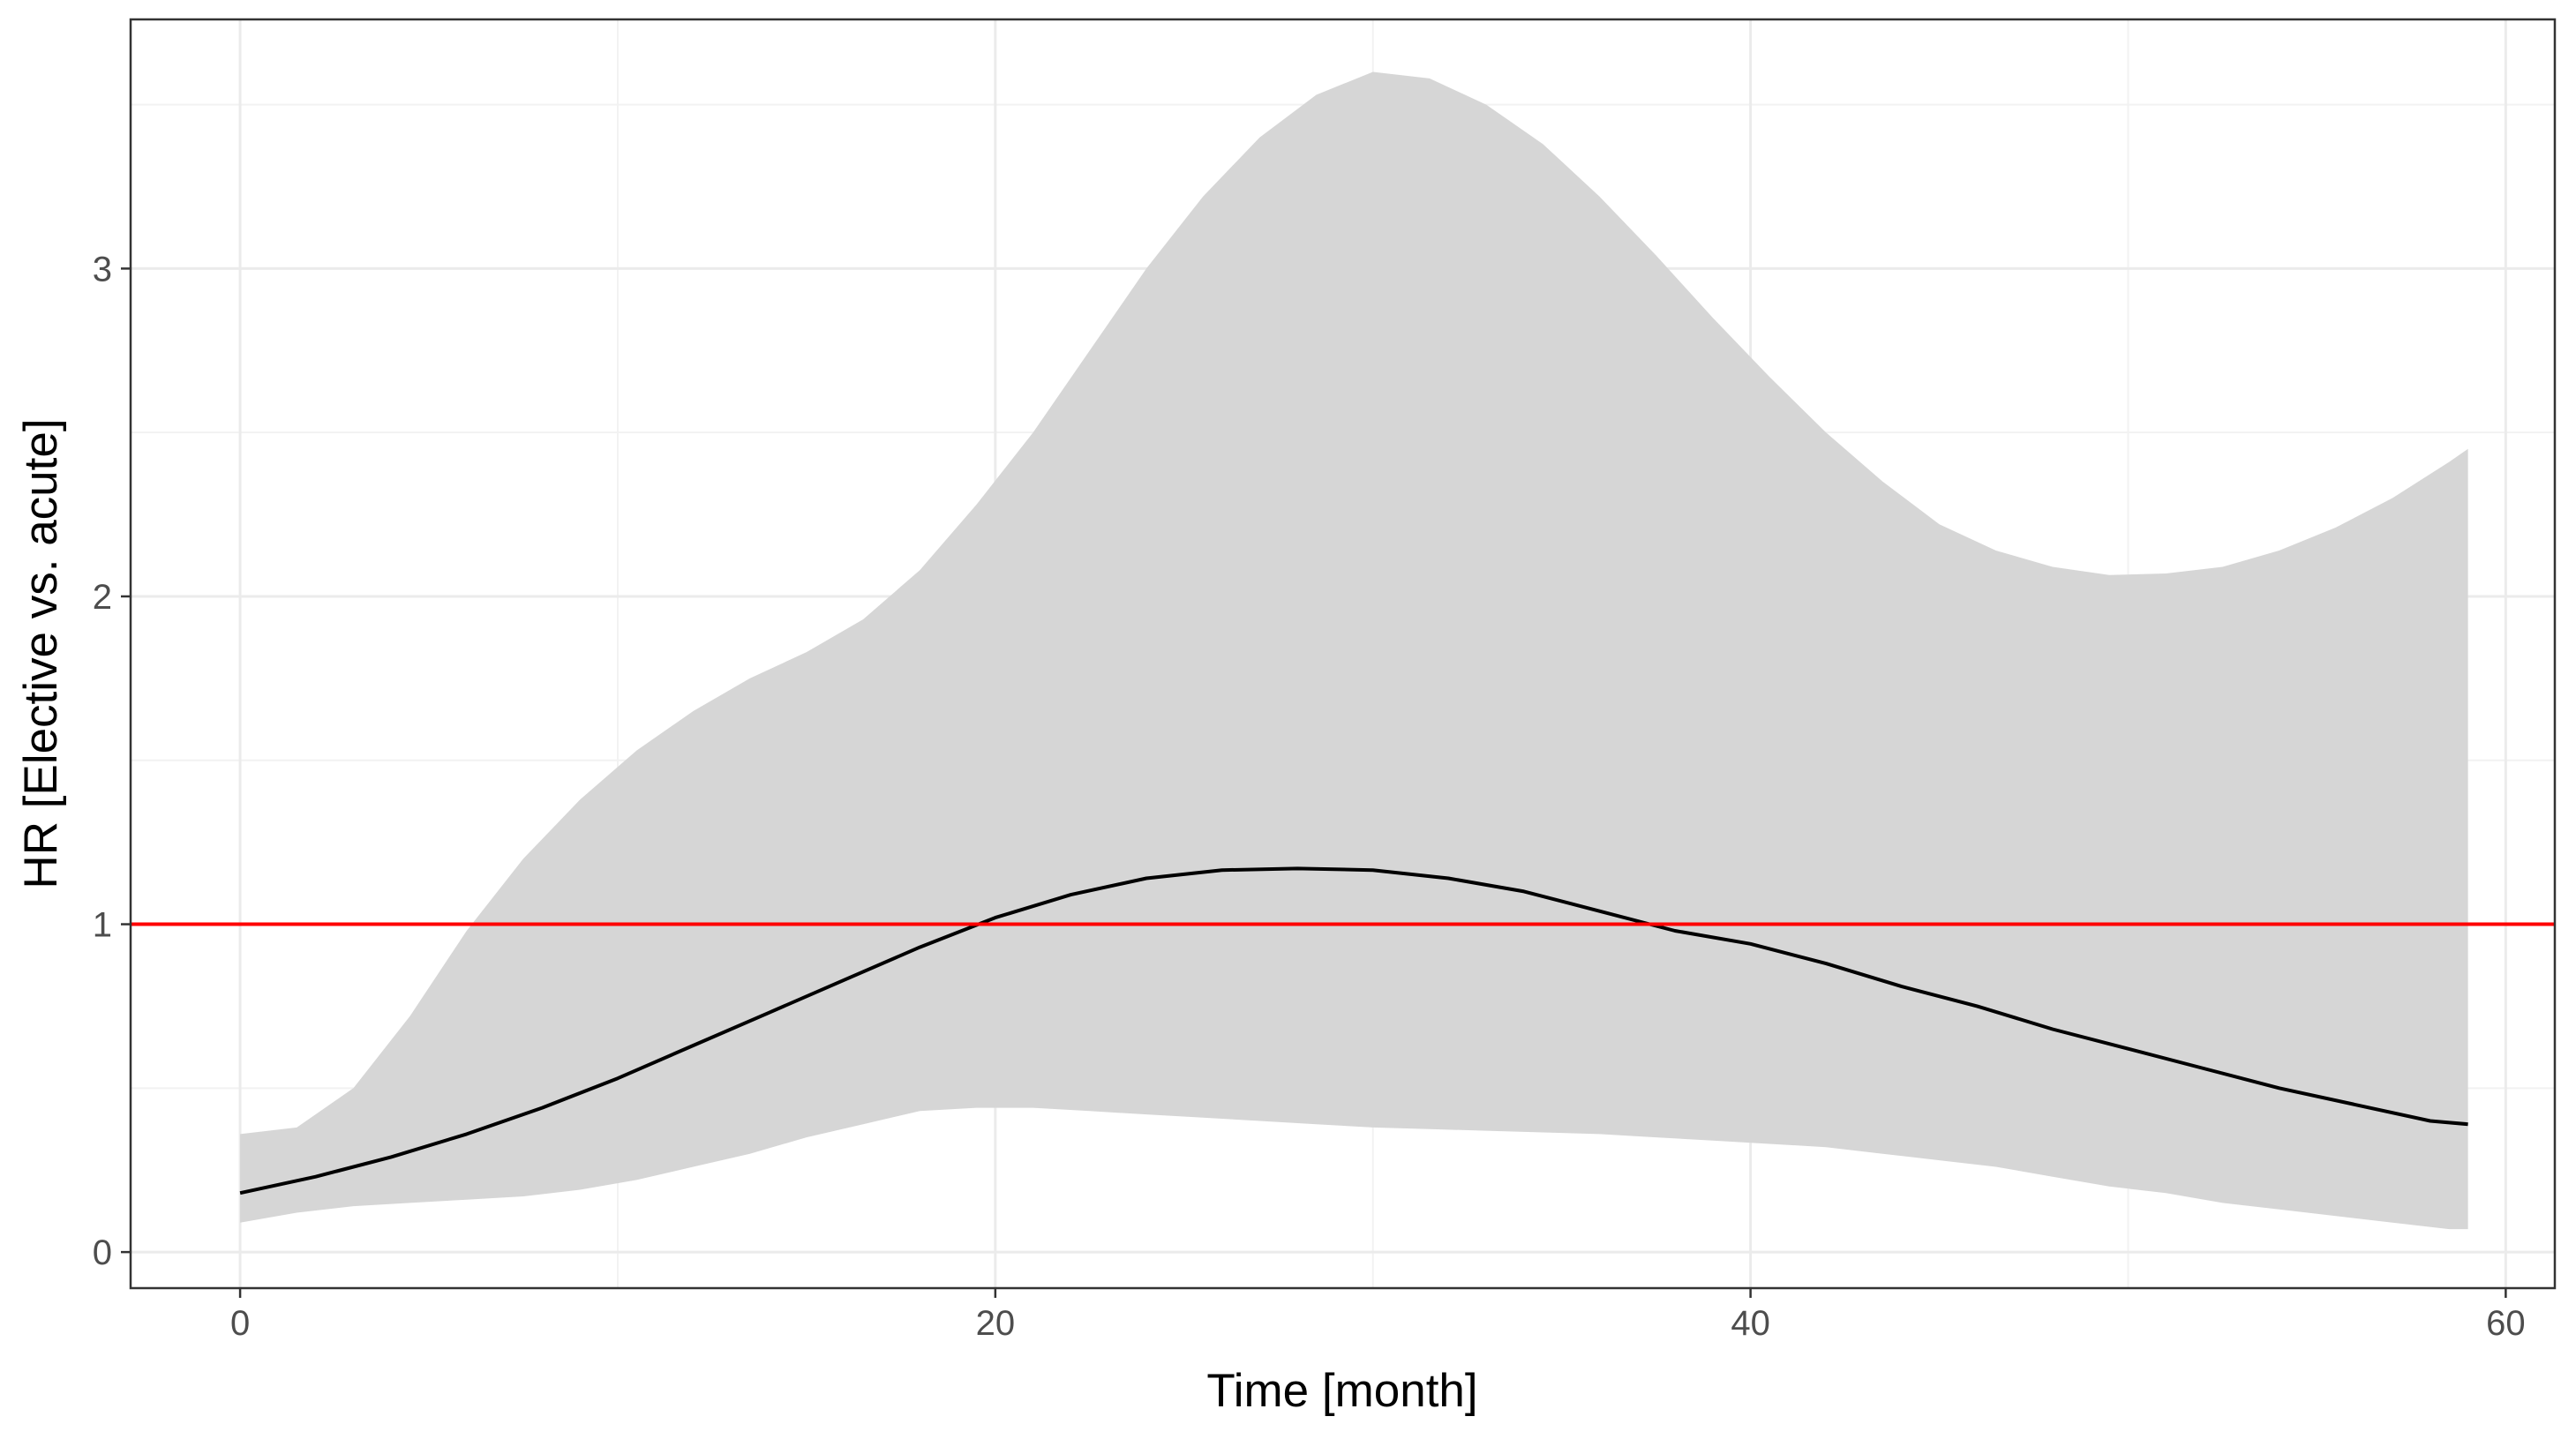  I want to click on y-axis-ticks: 0 1 2 3, so click(112, 761).